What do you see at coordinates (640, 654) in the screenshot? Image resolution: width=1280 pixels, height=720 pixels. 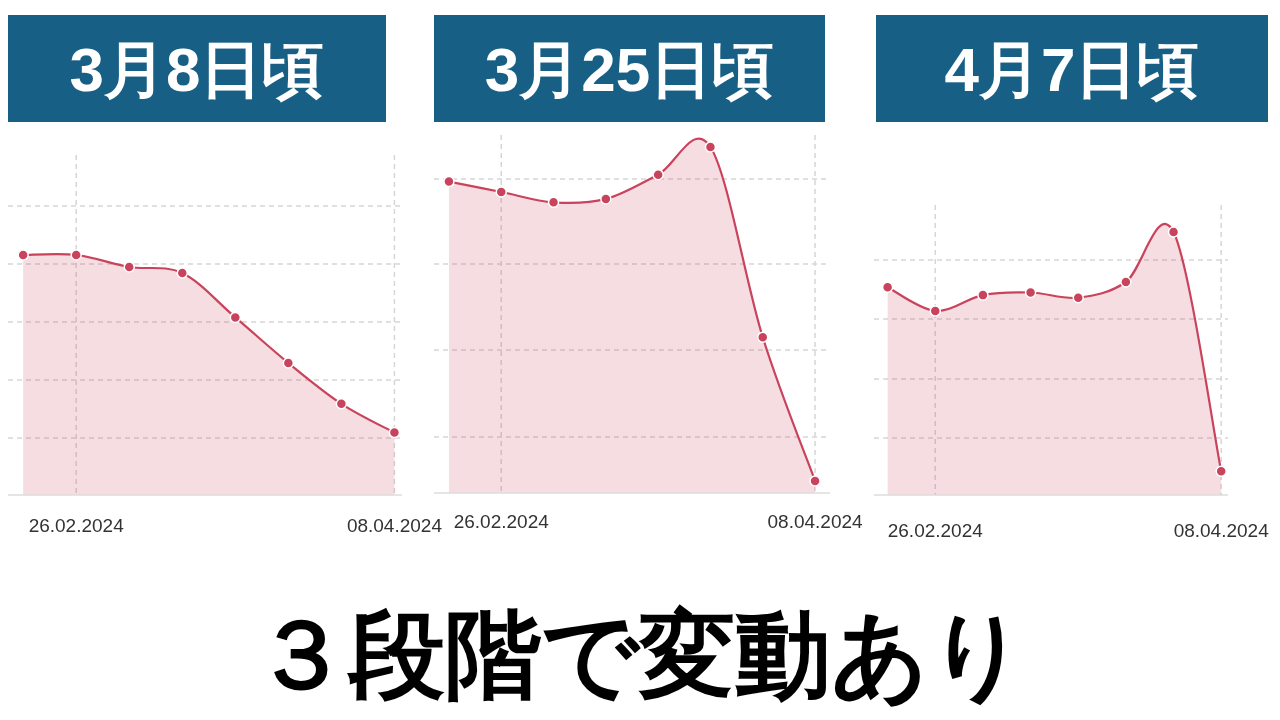 I see `text: ３段階で変動あり` at bounding box center [640, 654].